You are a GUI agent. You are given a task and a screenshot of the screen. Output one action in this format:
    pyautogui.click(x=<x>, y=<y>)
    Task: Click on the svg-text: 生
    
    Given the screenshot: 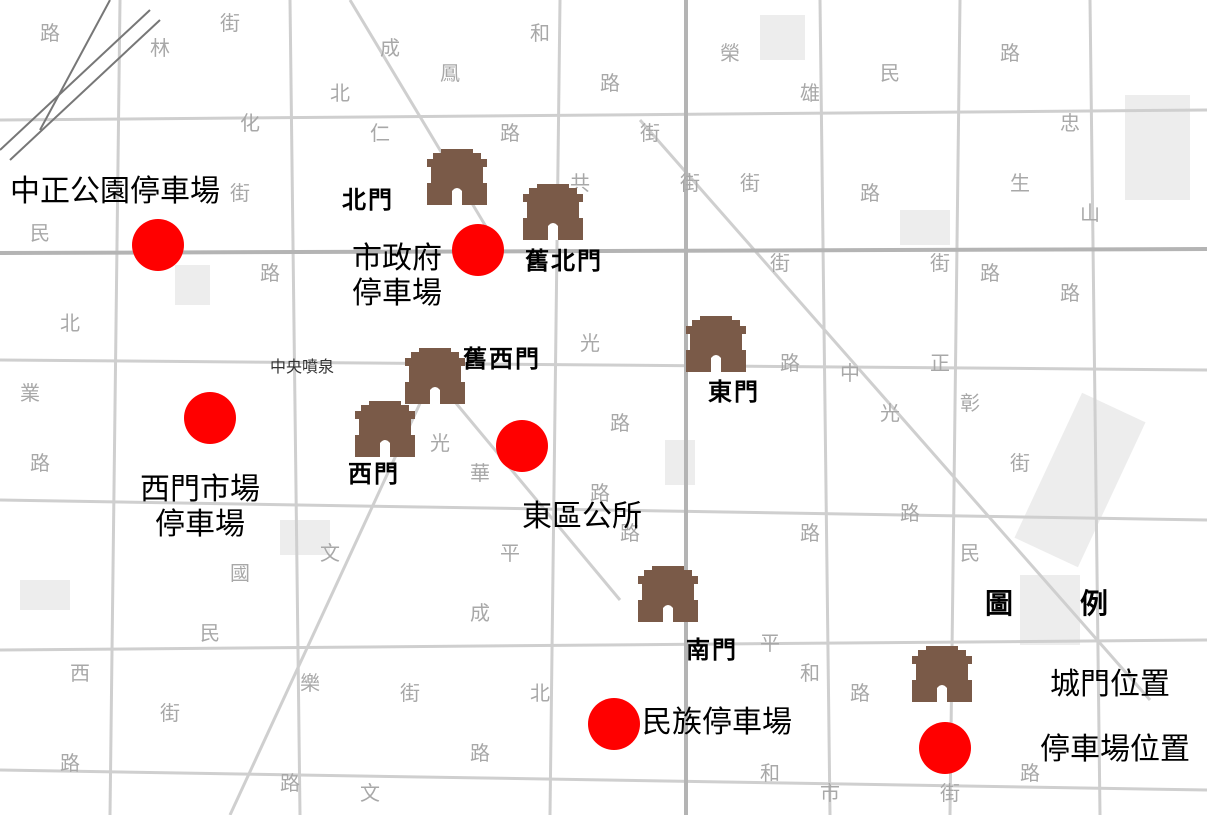 What is the action you would take?
    pyautogui.click(x=1020, y=183)
    